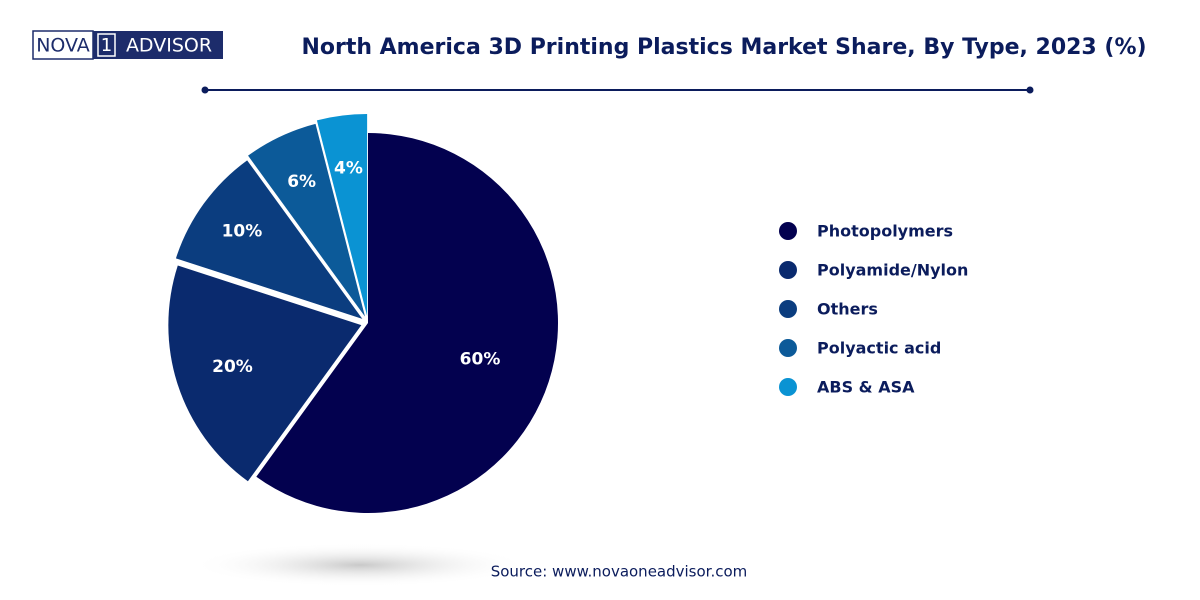 The height and width of the screenshot is (600, 1200). Describe the element at coordinates (480, 359) in the screenshot. I see `data-label: 60%` at that location.